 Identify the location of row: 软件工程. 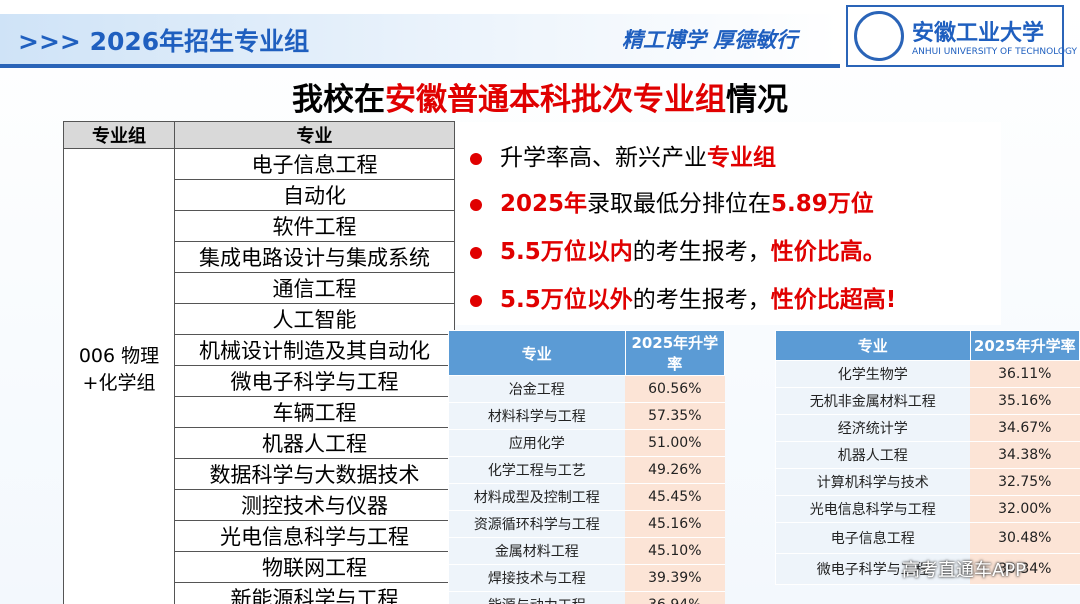
(259, 226).